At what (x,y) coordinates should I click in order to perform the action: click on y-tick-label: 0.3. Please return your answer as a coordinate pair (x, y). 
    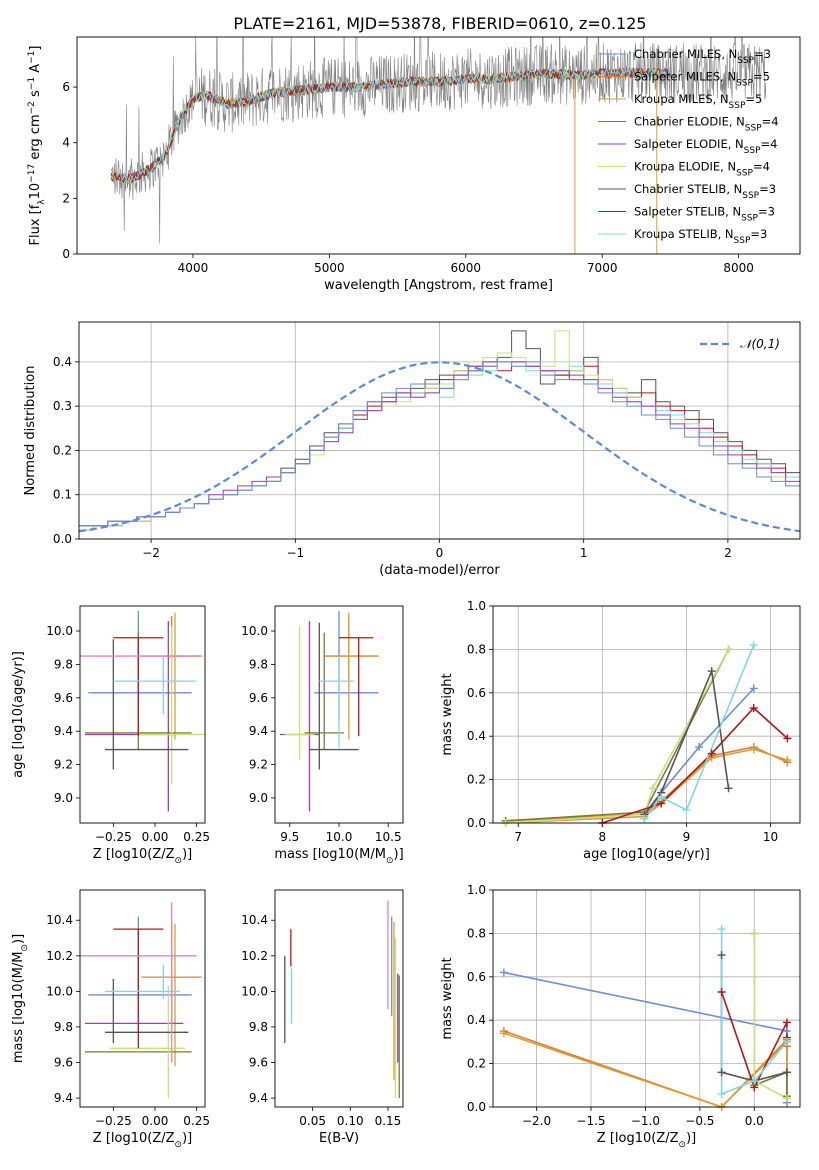
    Looking at the image, I should click on (62, 406).